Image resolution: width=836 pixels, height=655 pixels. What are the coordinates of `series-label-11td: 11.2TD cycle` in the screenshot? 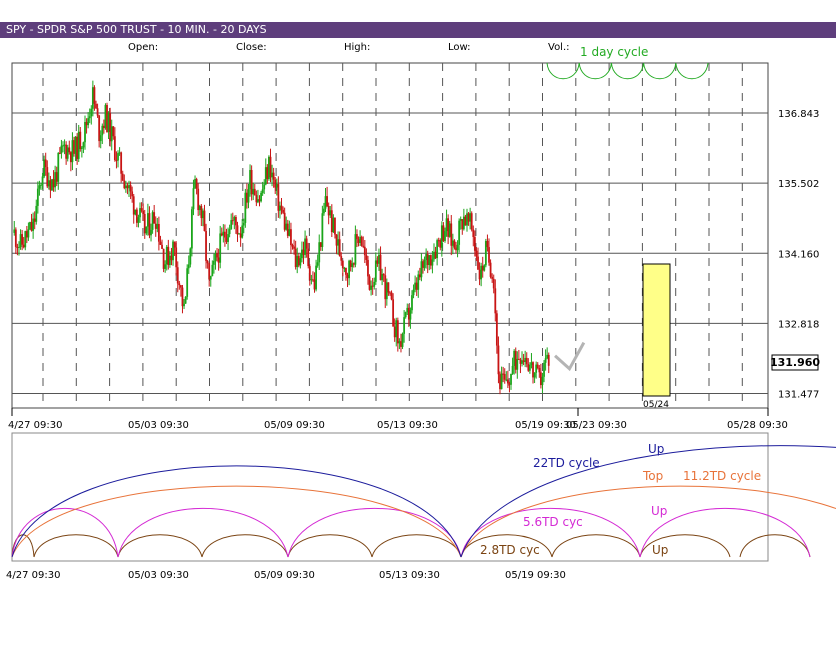 It's located at (722, 476).